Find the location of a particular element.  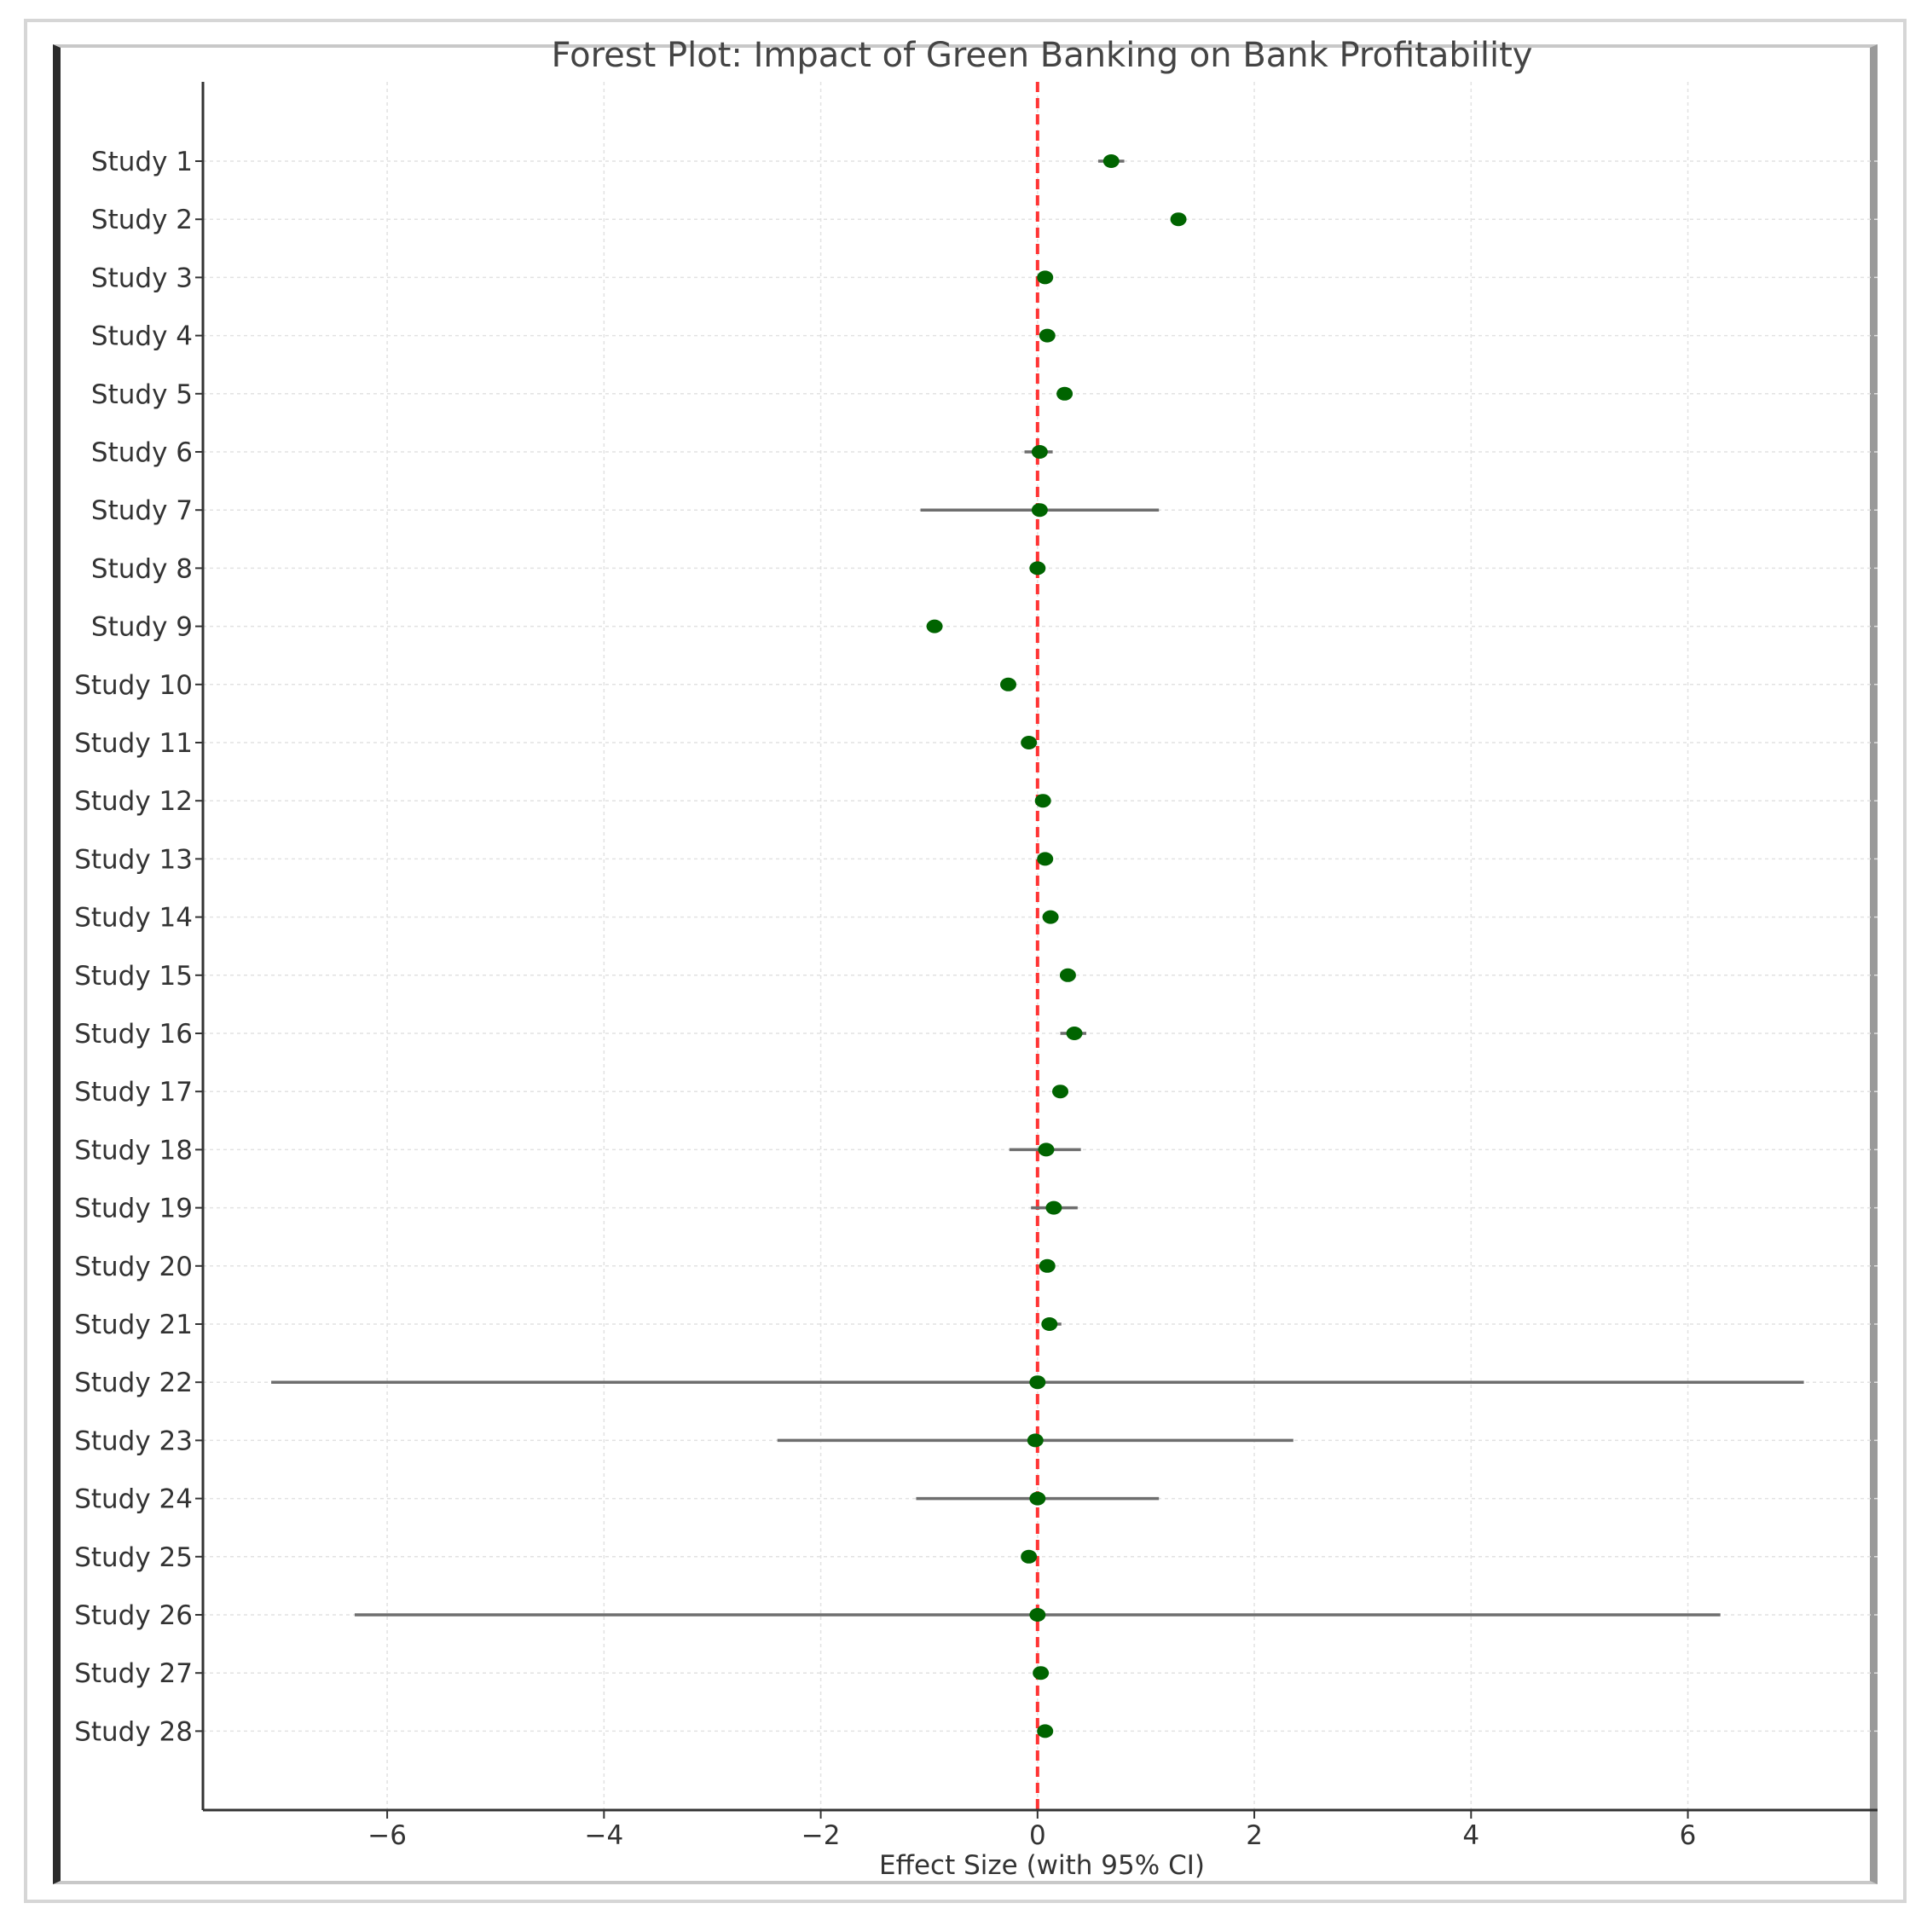

study-label: Study 5 is located at coordinates (142, 394).